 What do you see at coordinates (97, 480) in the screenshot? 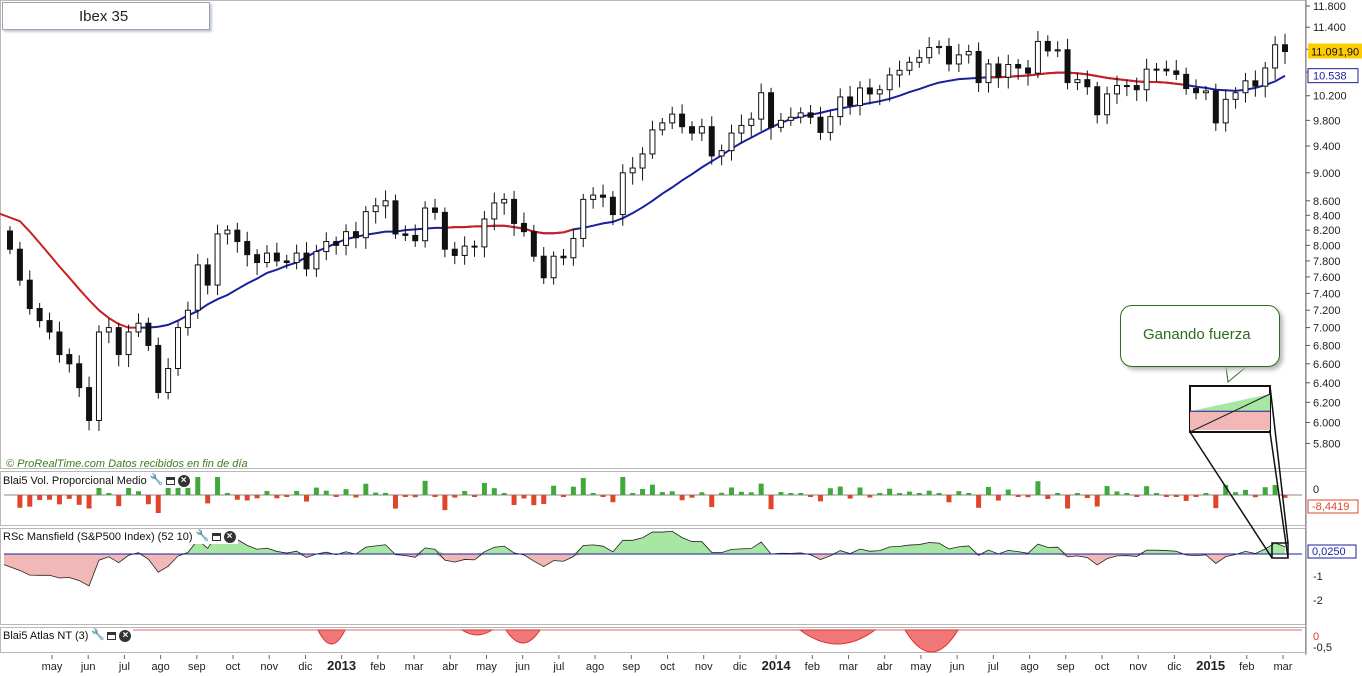
I see `vol-indicator-header: Blai5 Vol. Proporcional Medio 🔧 ×` at bounding box center [97, 480].